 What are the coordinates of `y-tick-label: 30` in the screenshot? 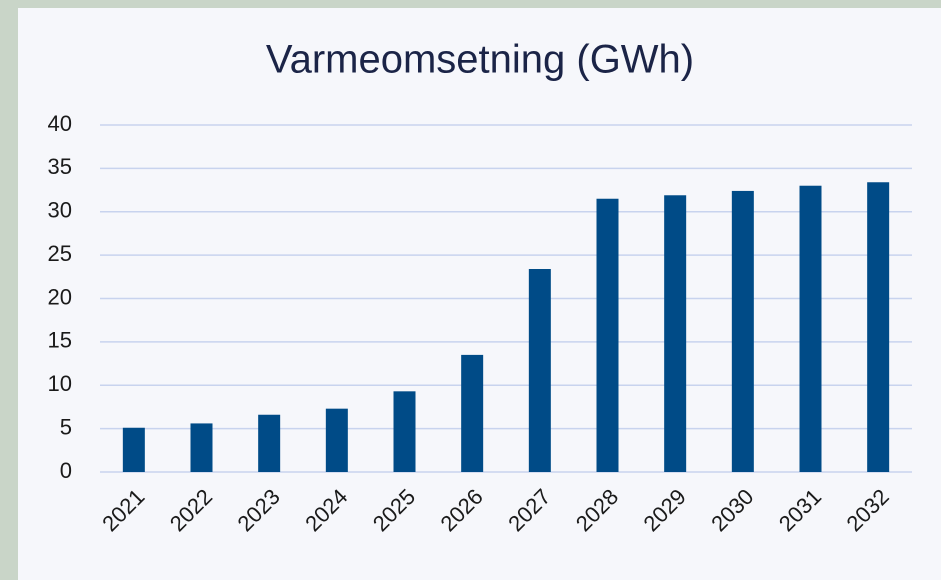 It's located at (60, 210).